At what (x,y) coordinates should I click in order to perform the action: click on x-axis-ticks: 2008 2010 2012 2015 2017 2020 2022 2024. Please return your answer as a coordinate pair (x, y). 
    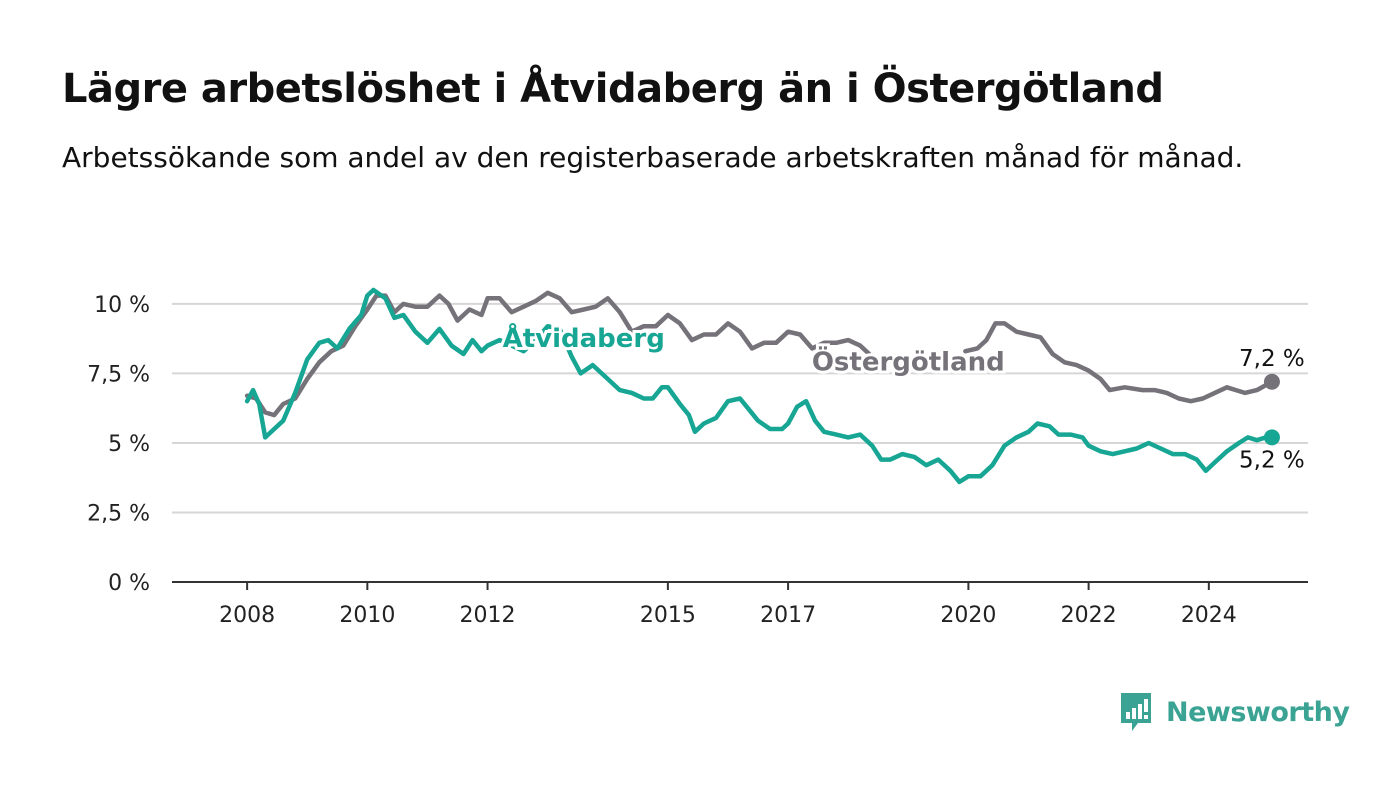
    Looking at the image, I should click on (728, 605).